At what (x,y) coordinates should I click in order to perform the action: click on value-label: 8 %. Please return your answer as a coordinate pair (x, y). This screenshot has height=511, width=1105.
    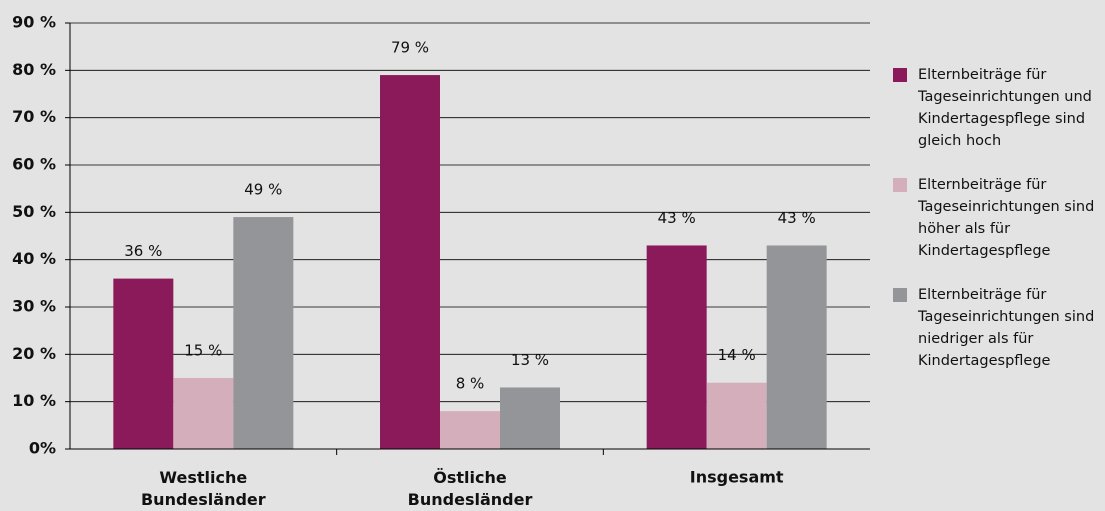
    Looking at the image, I should click on (470, 384).